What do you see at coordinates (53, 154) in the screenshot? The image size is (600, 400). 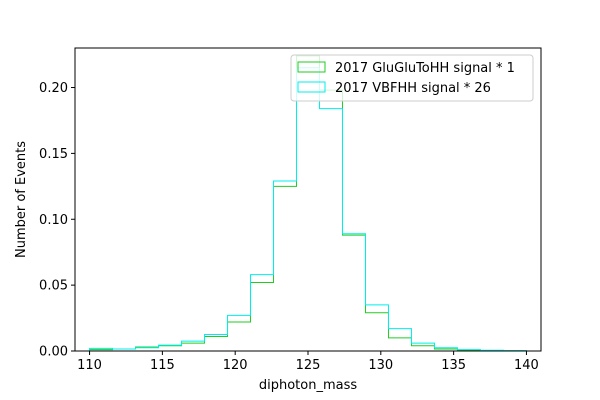 I see `y-tick-label: 0.15` at bounding box center [53, 154].